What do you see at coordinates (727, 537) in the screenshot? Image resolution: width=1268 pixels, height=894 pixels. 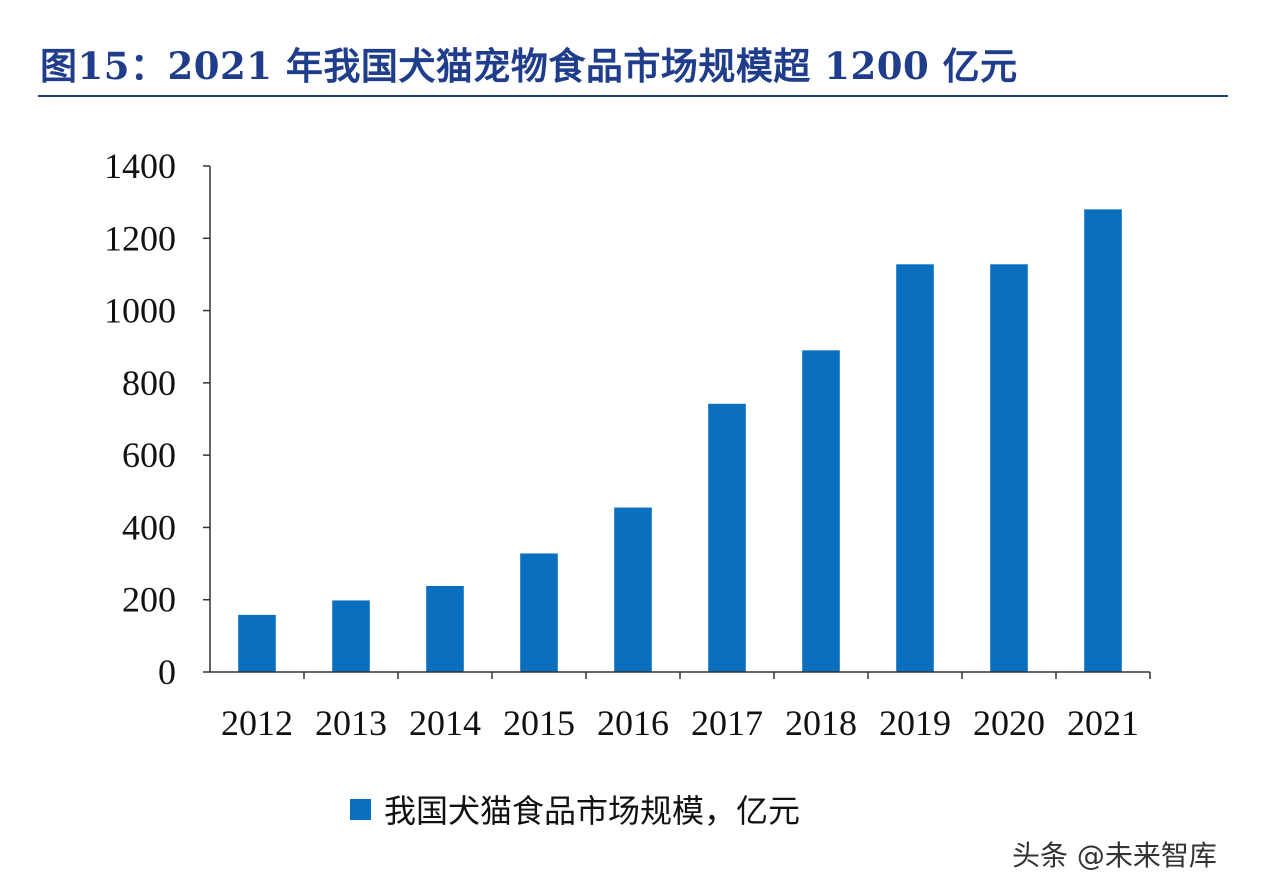 I see `bar-2017` at bounding box center [727, 537].